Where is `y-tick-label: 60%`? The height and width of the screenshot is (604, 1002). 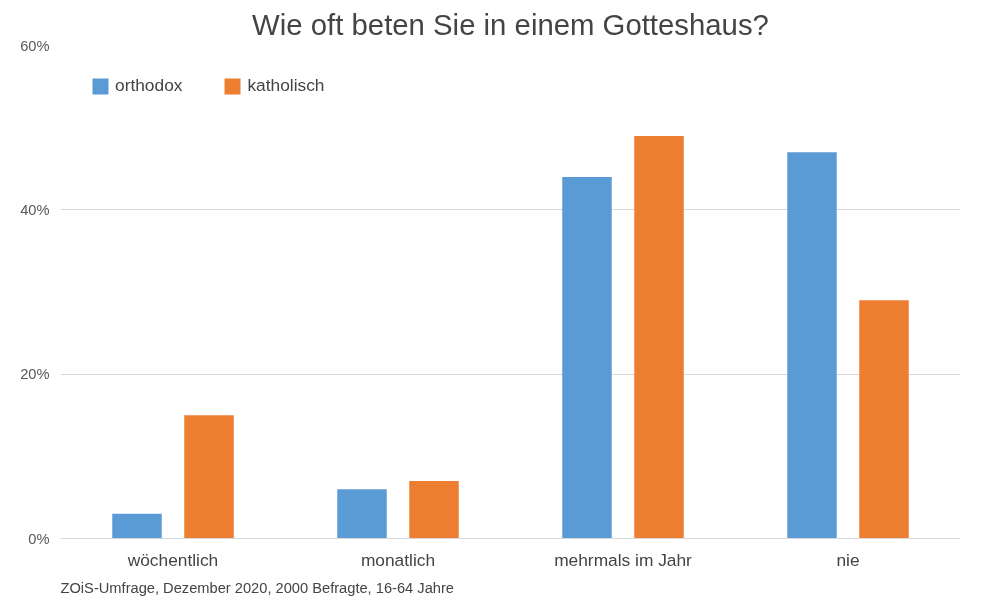
y-tick-label: 60% is located at coordinates (35, 45).